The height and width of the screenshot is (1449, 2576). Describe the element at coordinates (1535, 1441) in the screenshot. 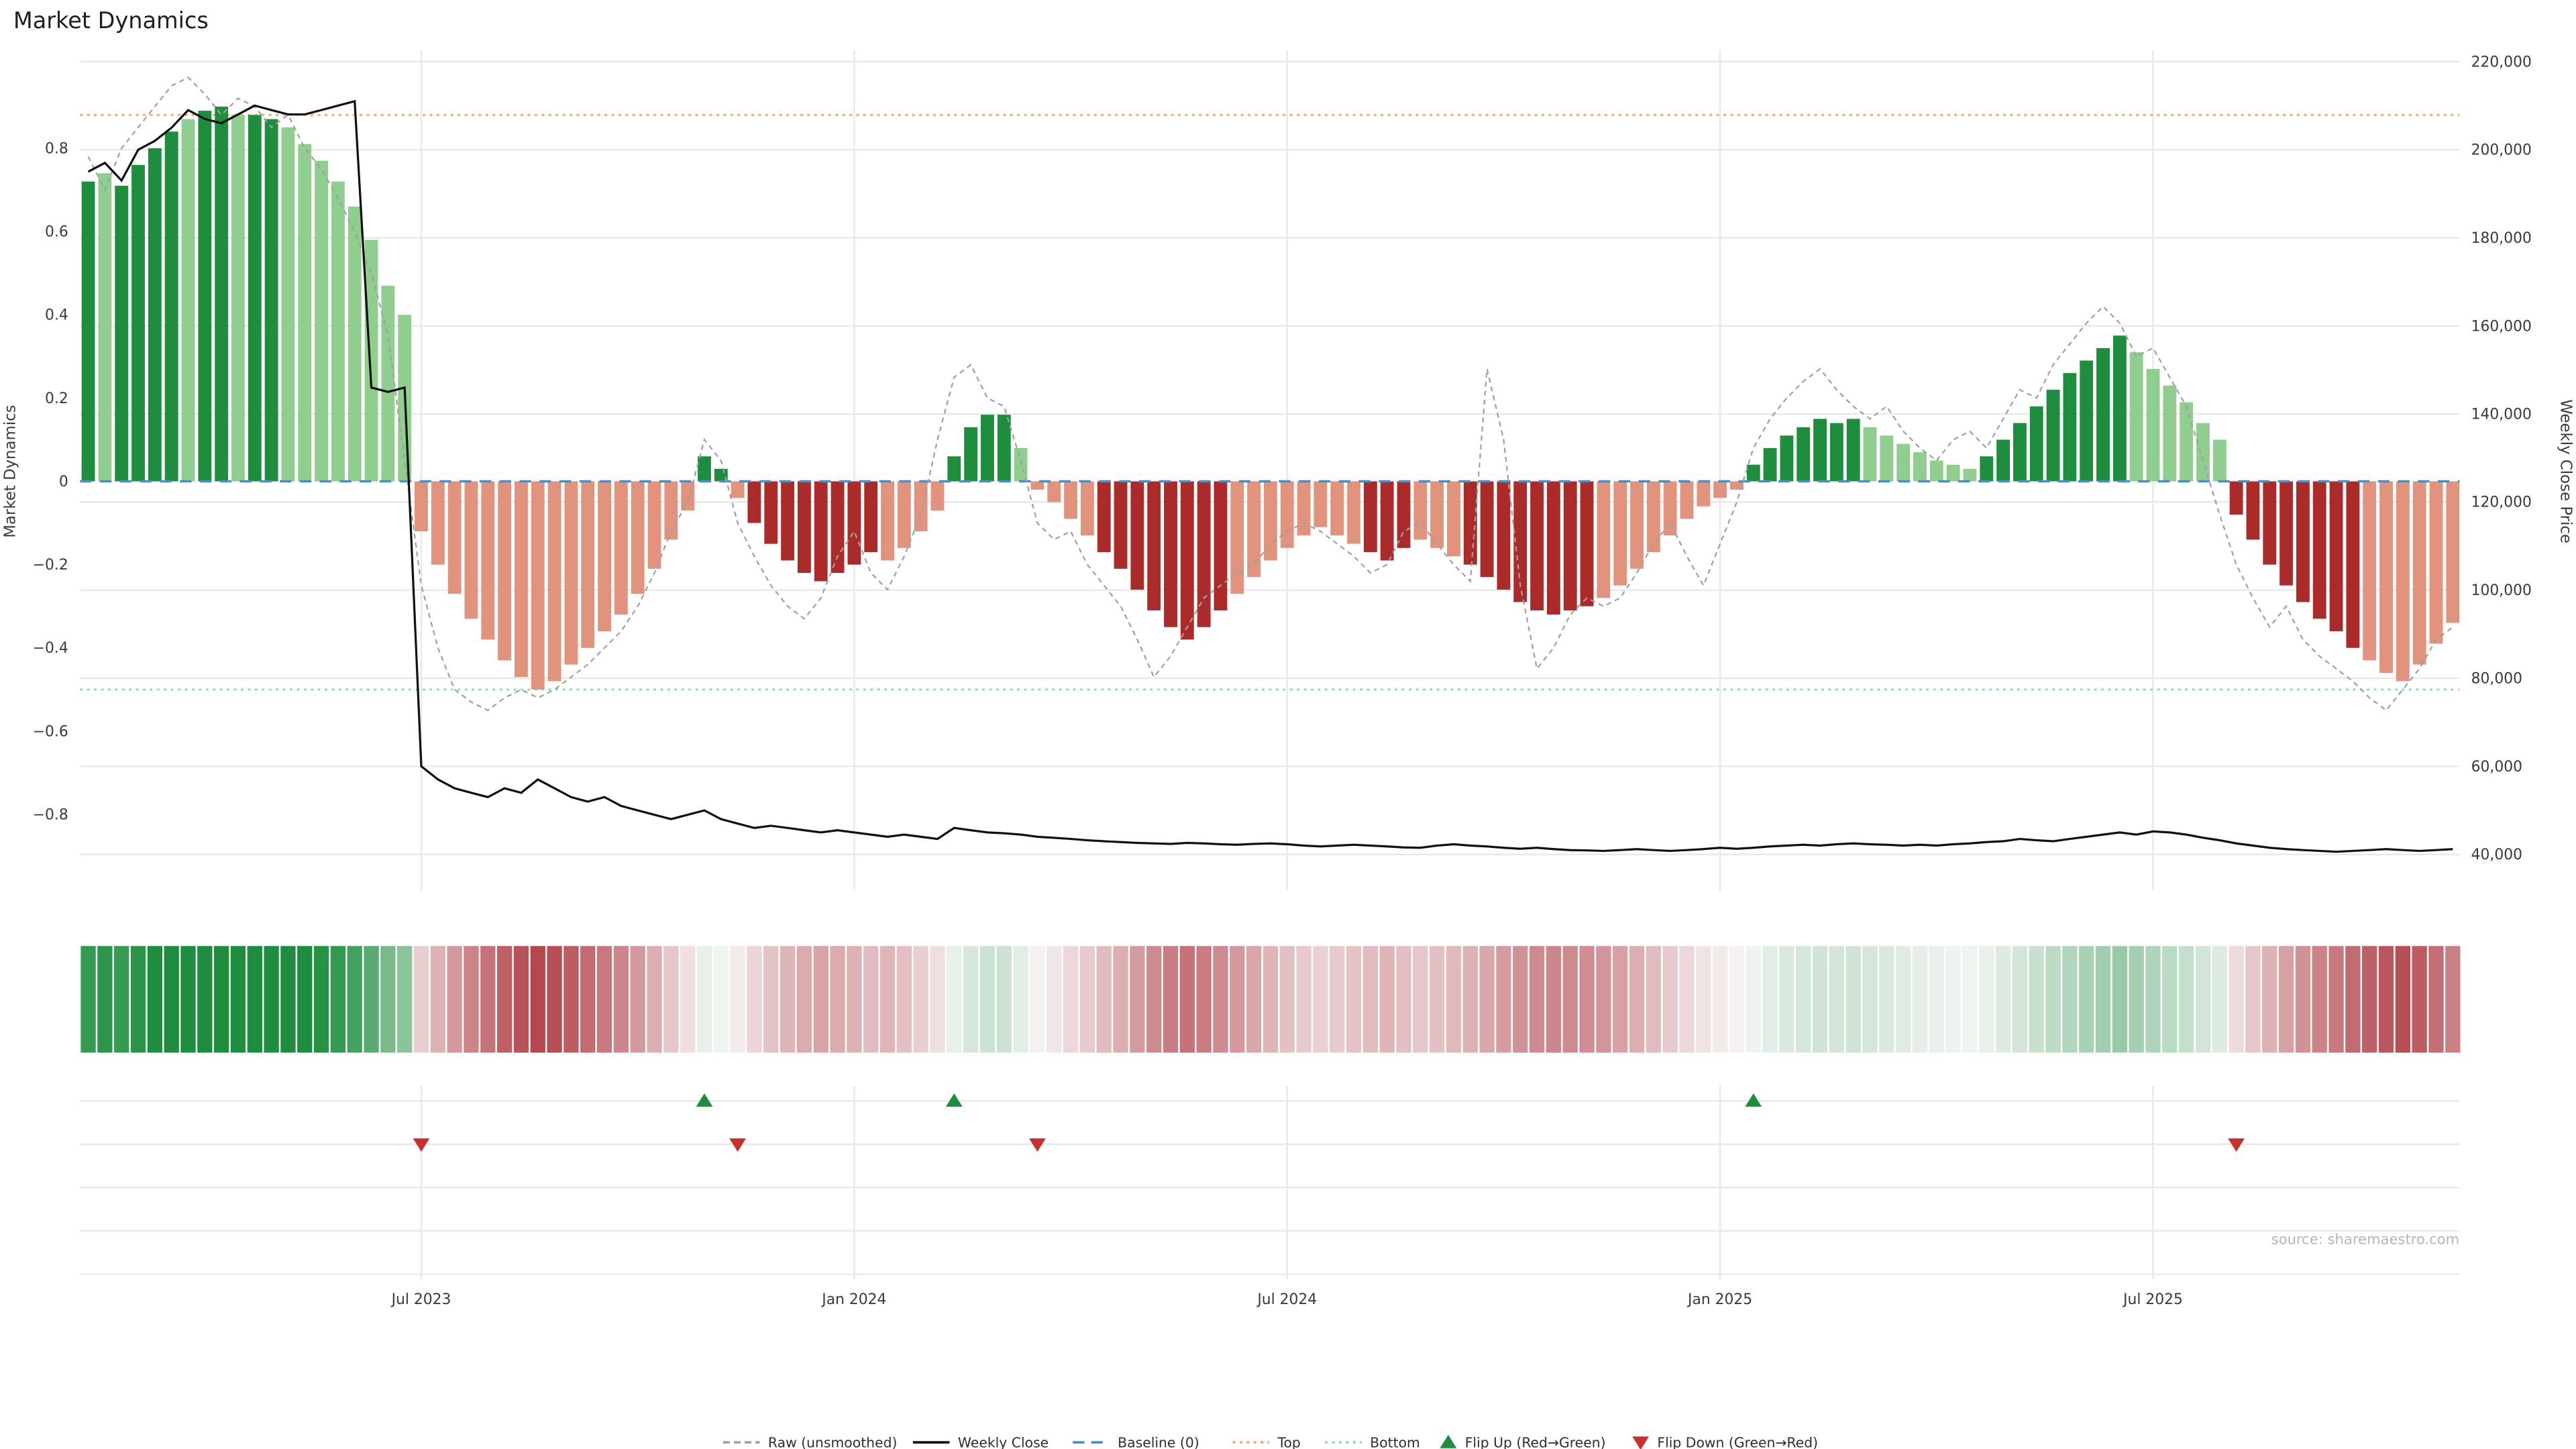

I see `legend-item-label: Flip Up (Red→Green)` at that location.